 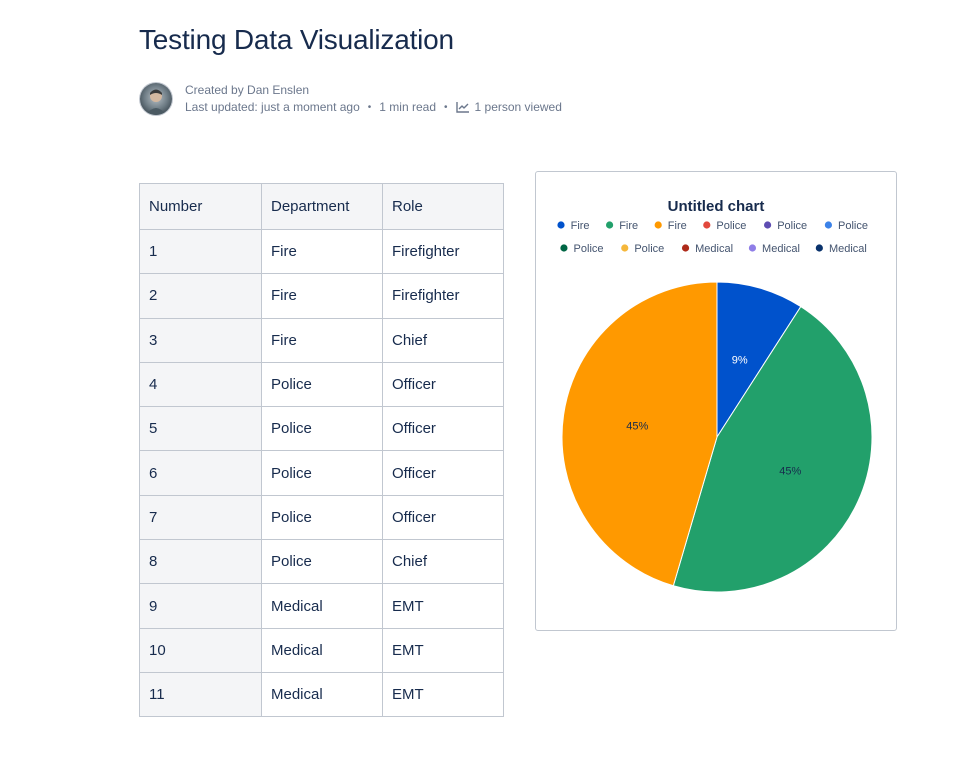 I want to click on table-row: 11 Medical EMT, so click(x=321, y=694).